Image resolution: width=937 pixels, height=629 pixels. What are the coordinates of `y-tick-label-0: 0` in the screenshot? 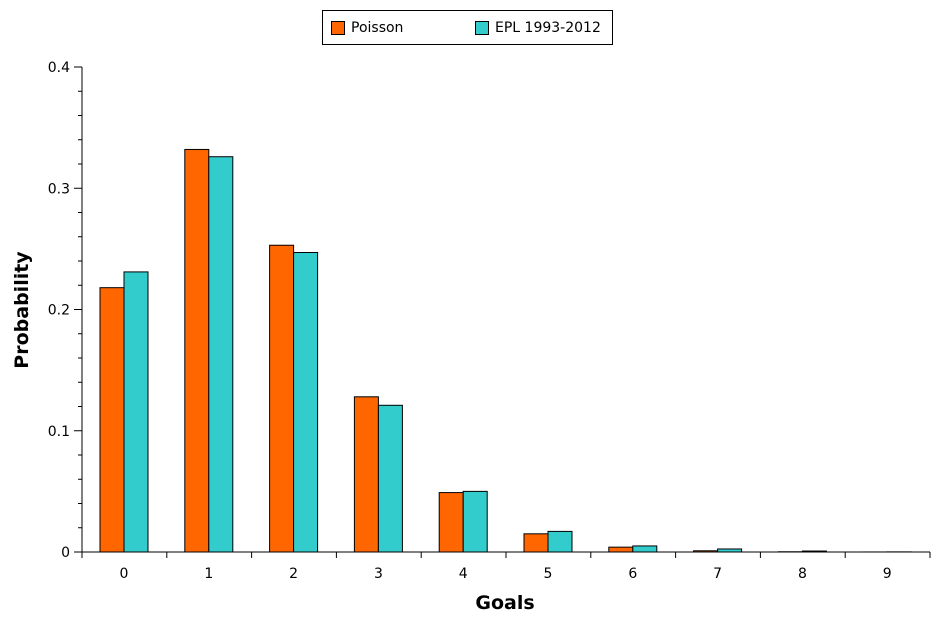 It's located at (65, 553).